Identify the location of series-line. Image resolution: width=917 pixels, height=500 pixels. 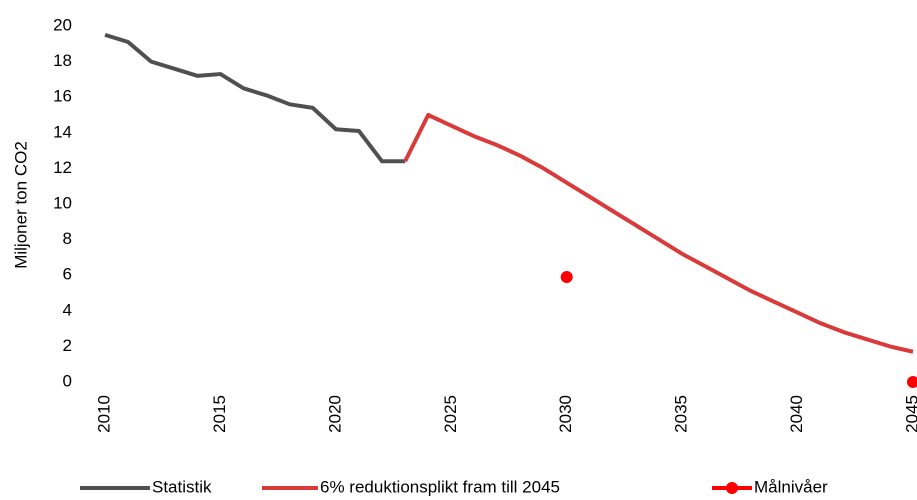
(255, 98).